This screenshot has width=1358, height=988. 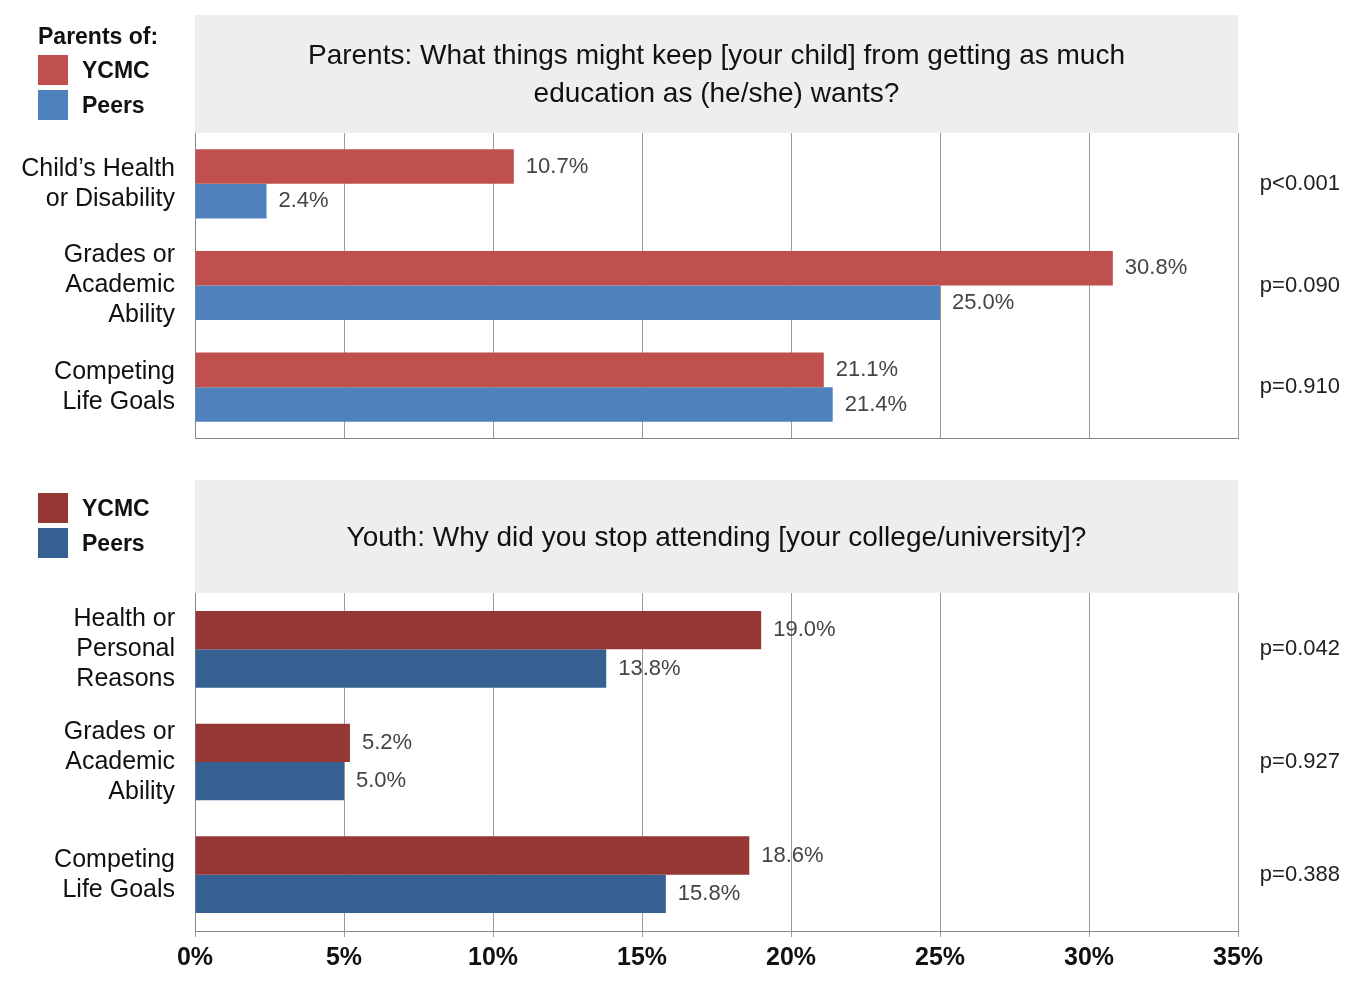 I want to click on x-tick-label: 0%, so click(x=195, y=955).